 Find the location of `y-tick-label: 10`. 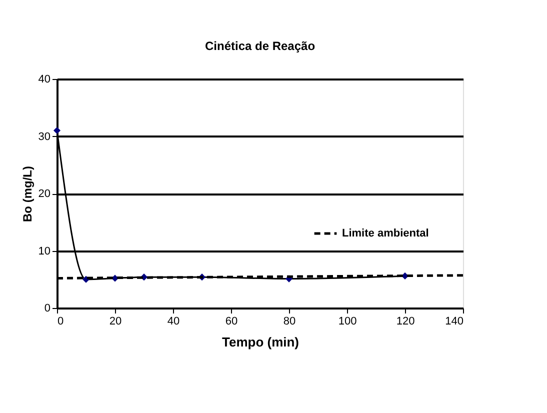

y-tick-label: 10 is located at coordinates (44, 251).